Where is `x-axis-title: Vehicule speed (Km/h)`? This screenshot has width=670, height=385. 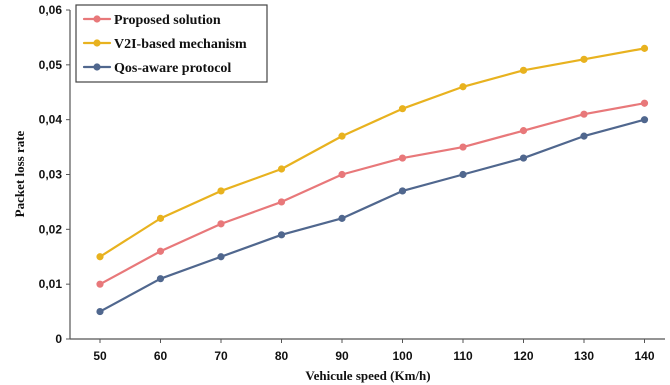
x-axis-title: Vehicule speed (Km/h) is located at coordinates (367, 375).